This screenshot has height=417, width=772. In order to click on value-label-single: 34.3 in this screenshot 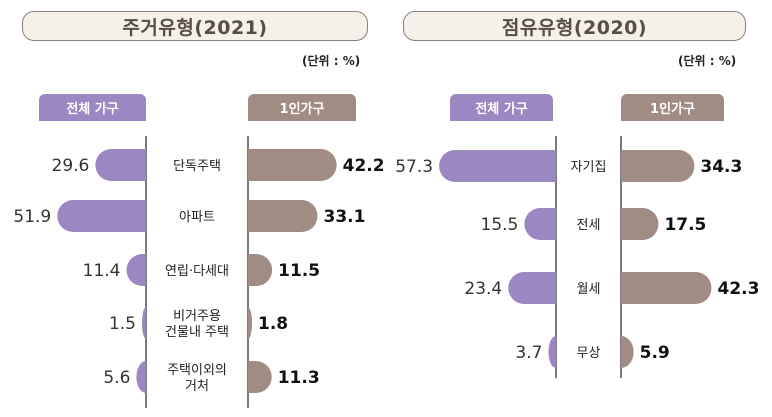, I will do `click(721, 167)`.